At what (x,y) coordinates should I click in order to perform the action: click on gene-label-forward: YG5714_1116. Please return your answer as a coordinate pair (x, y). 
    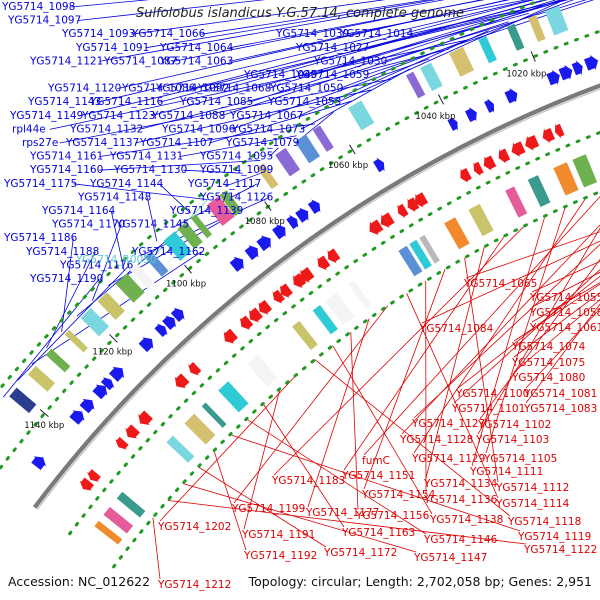
    Looking at the image, I should click on (126, 102).